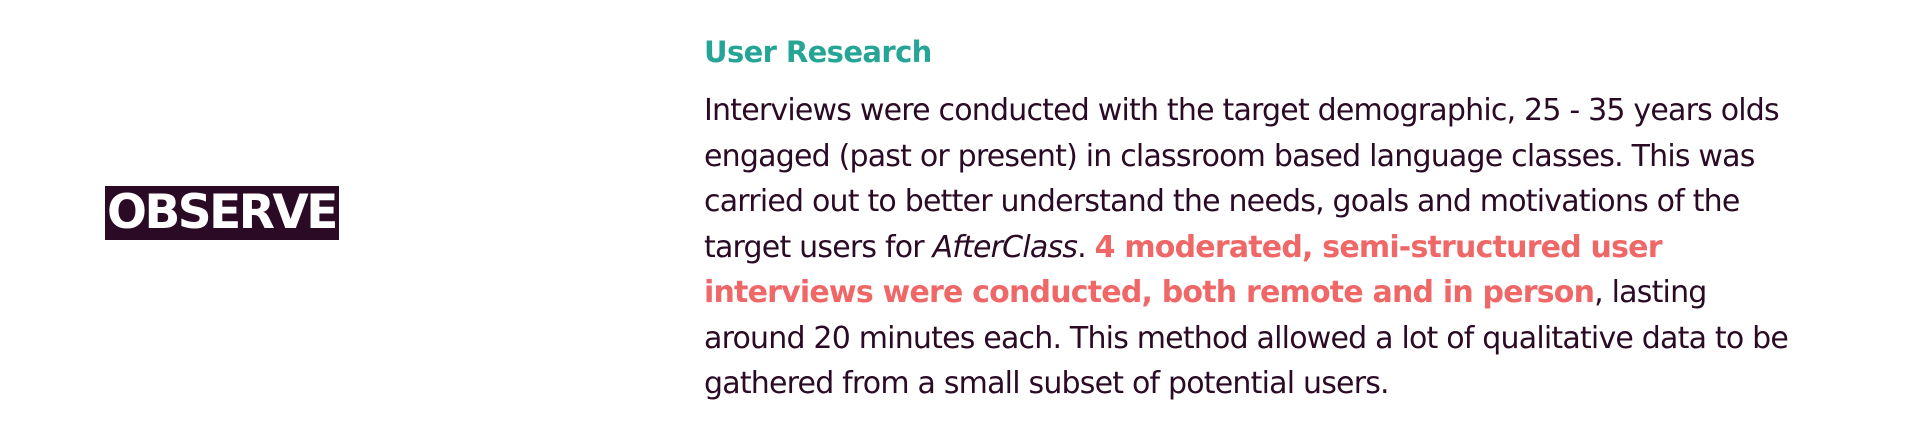 This screenshot has height=429, width=1920. What do you see at coordinates (1005, 247) in the screenshot?
I see `product-name: AfterClass` at bounding box center [1005, 247].